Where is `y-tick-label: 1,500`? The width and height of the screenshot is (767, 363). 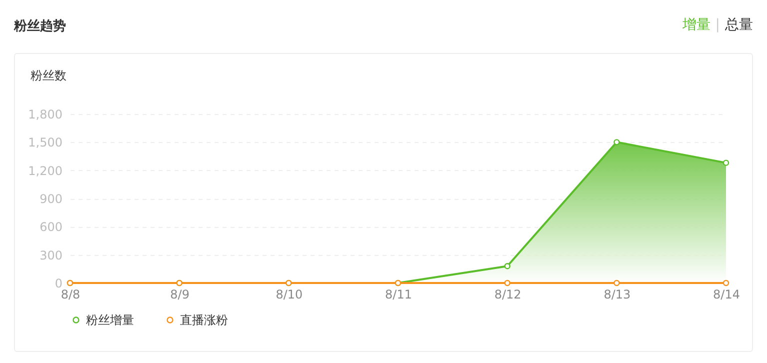 y-tick-label: 1,500 is located at coordinates (45, 143).